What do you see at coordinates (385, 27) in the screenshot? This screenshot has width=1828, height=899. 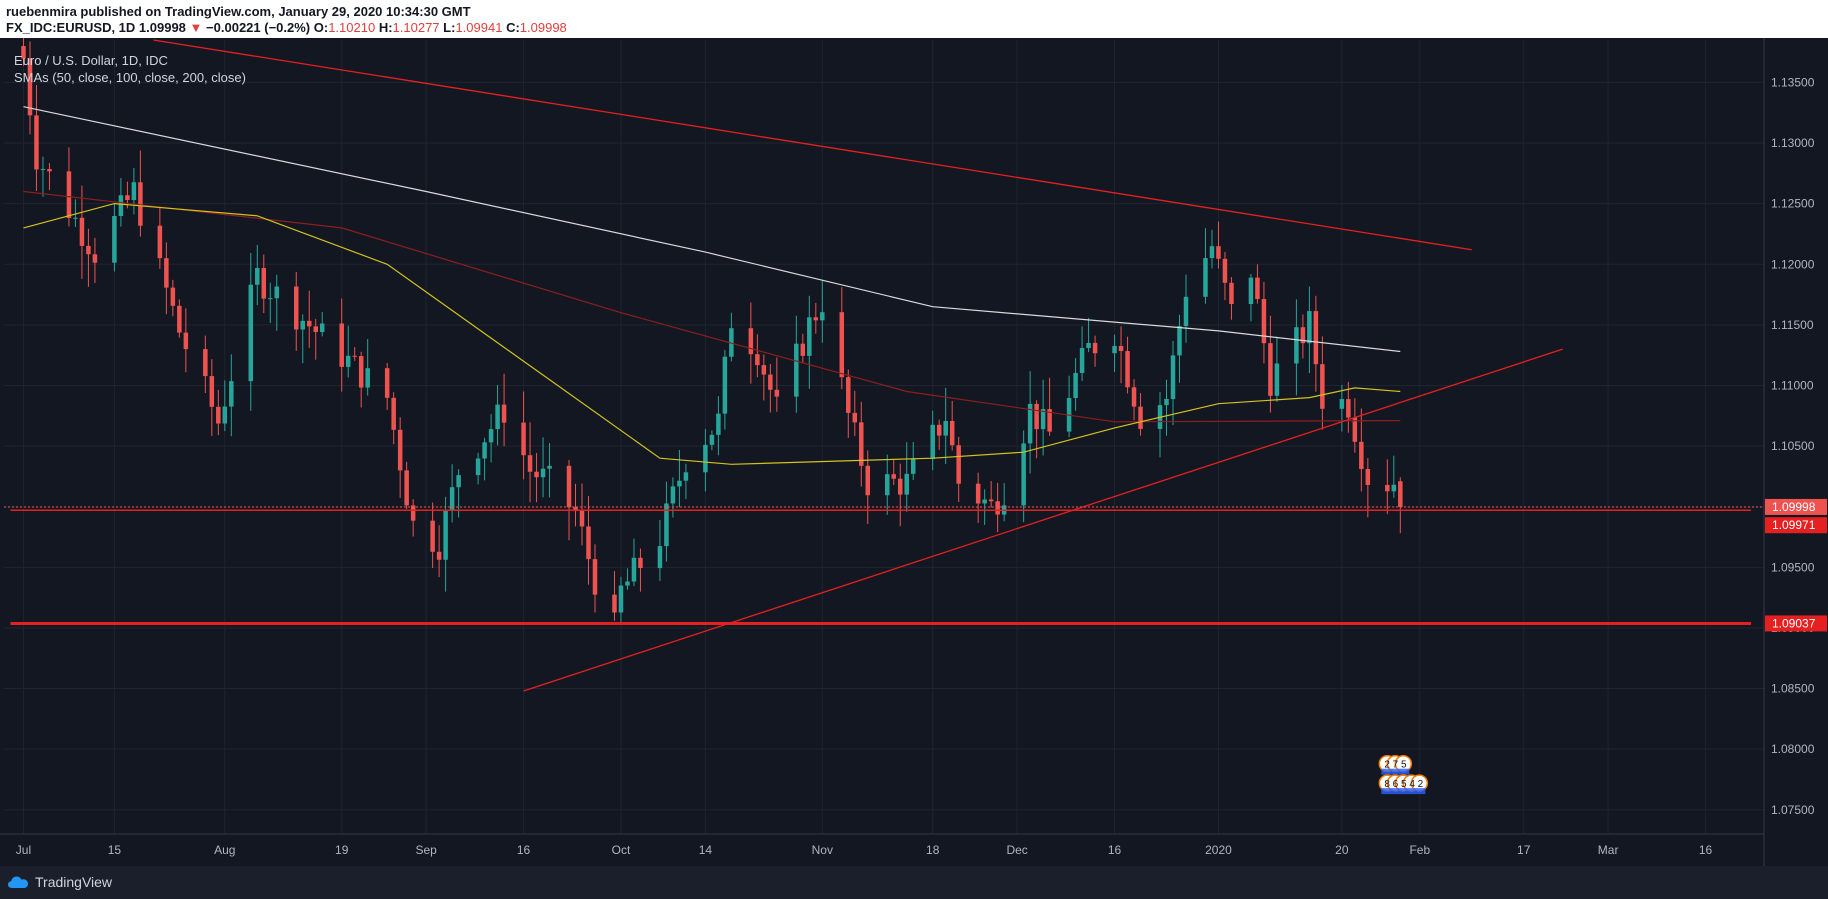 I see `high-label: H:` at bounding box center [385, 27].